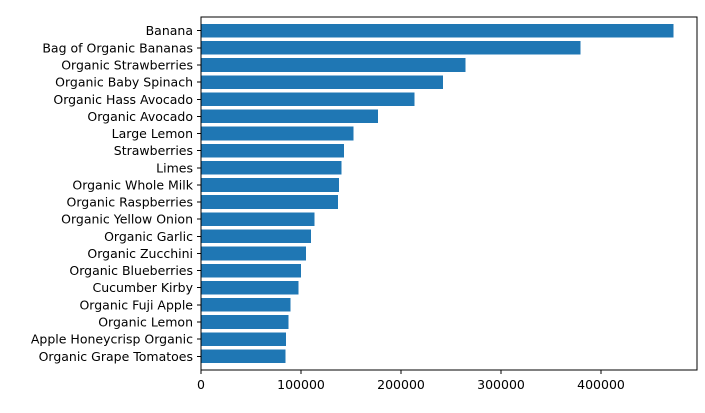  I want to click on y-tick-label: Organic Fuji Apple, so click(136, 304).